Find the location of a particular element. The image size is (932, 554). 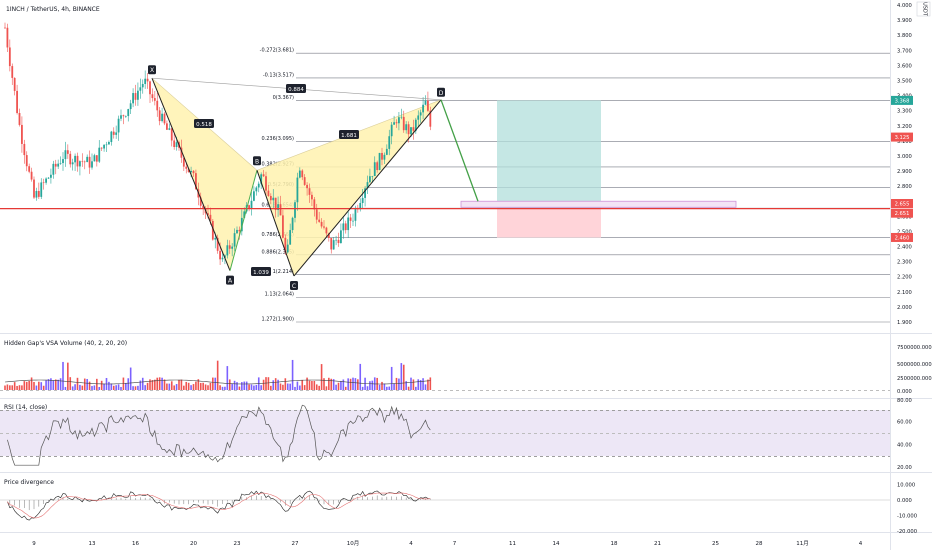

point-label-b: B is located at coordinates (257, 161).